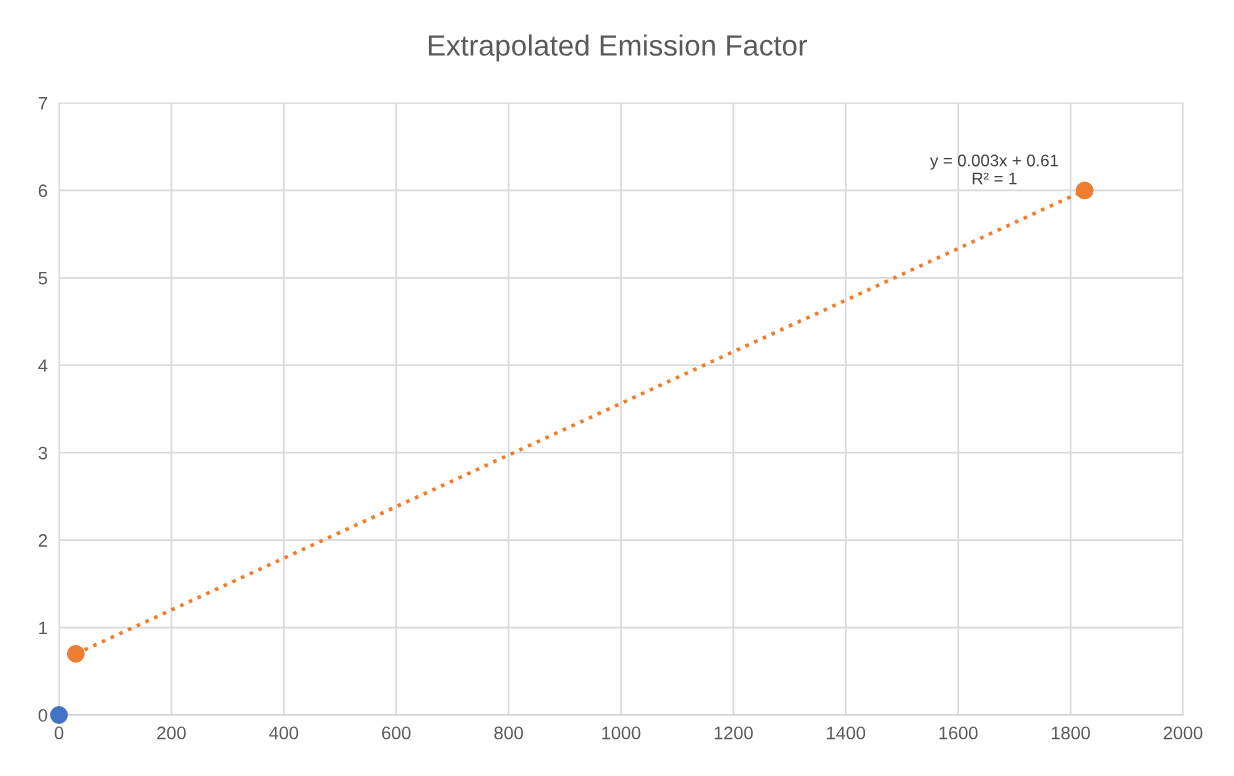 This screenshot has width=1234, height=776. I want to click on y-tick-label: 0, so click(43, 715).